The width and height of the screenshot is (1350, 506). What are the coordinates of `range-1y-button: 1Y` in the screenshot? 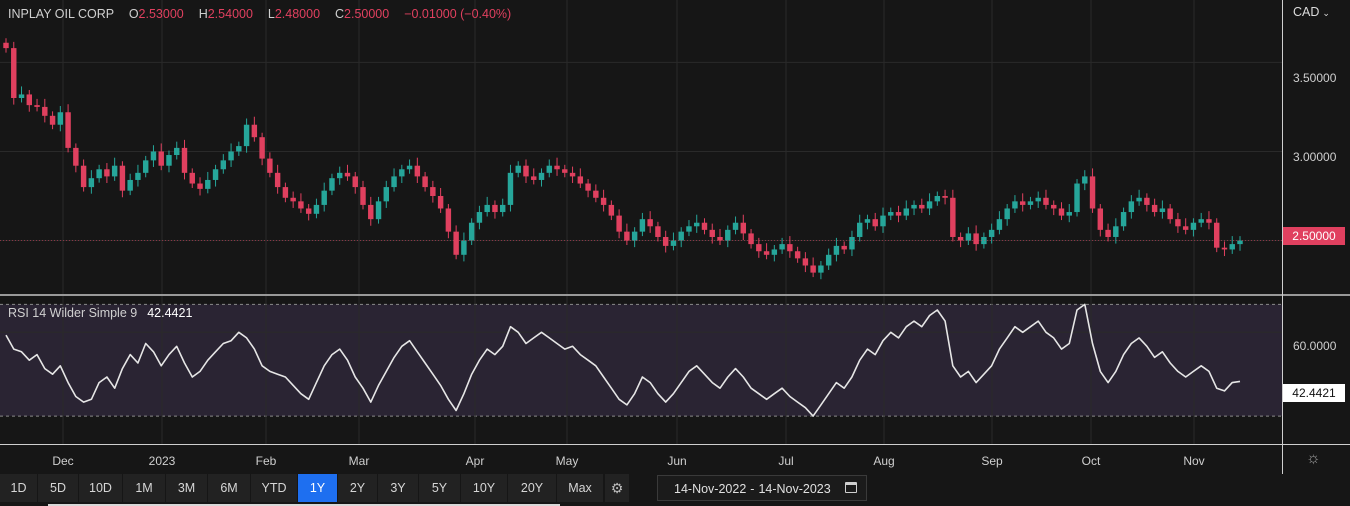 It's located at (317, 488).